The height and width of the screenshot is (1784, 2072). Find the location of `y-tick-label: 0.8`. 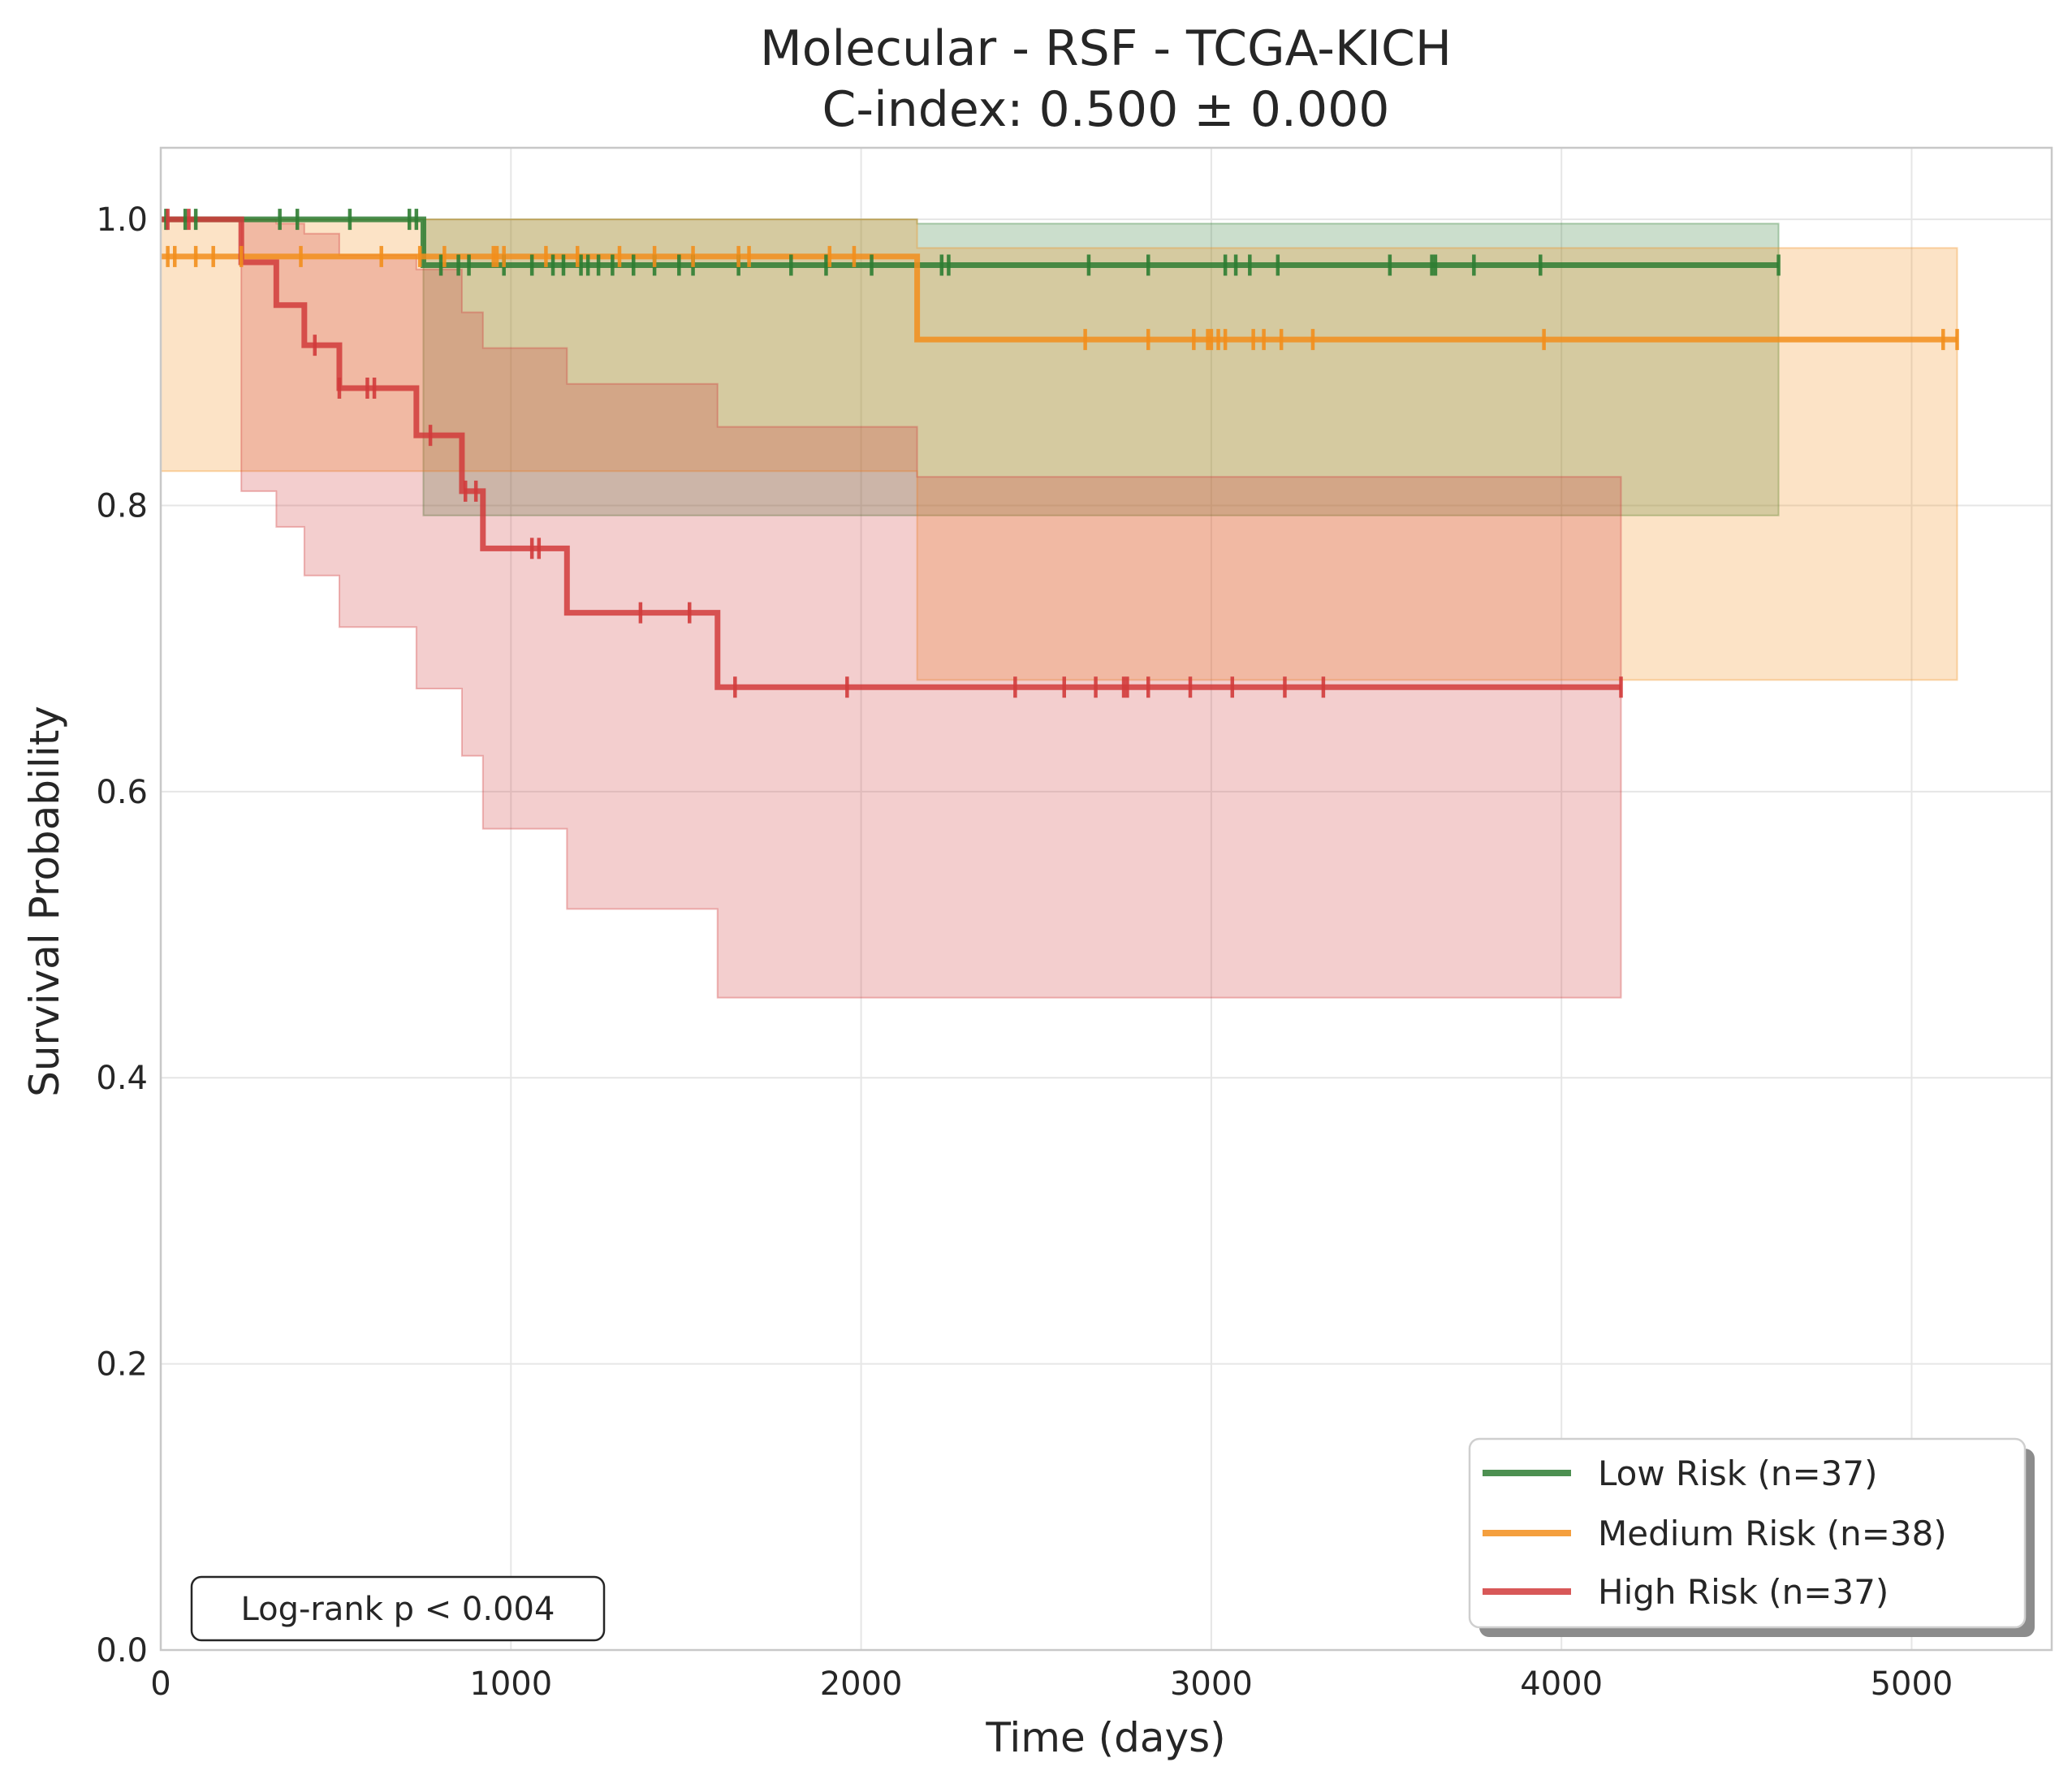

y-tick-label: 0.8 is located at coordinates (122, 506).